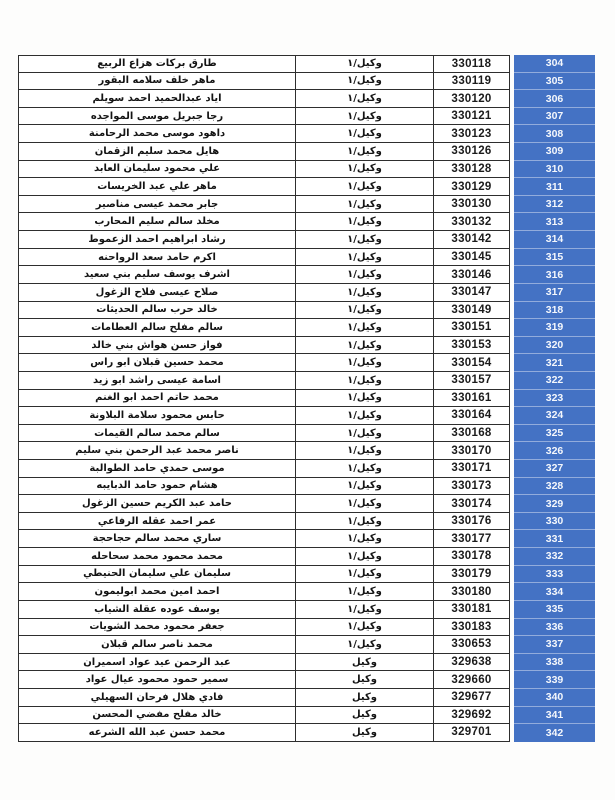 The width and height of the screenshot is (615, 800). I want to click on name-cell: خالد حرب سالم الحديثات, so click(156, 310).